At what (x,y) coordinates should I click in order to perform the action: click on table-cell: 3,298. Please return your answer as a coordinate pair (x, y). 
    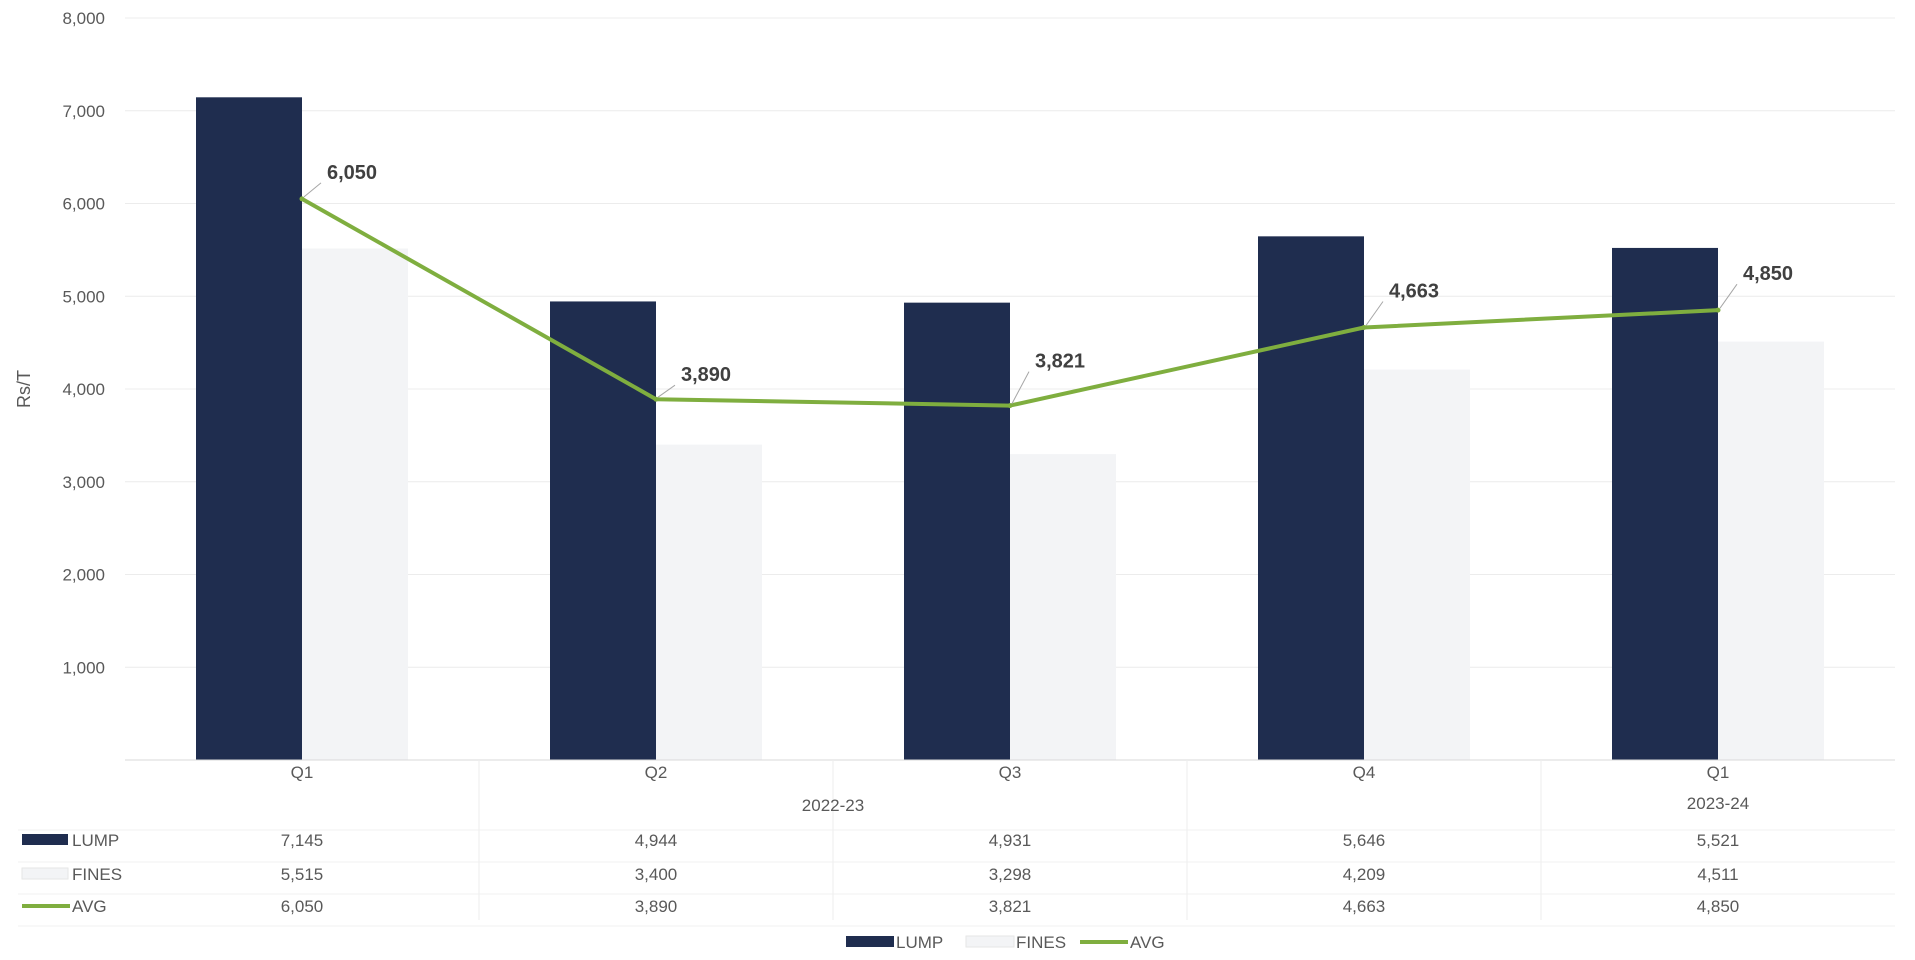
    Looking at the image, I should click on (1010, 874).